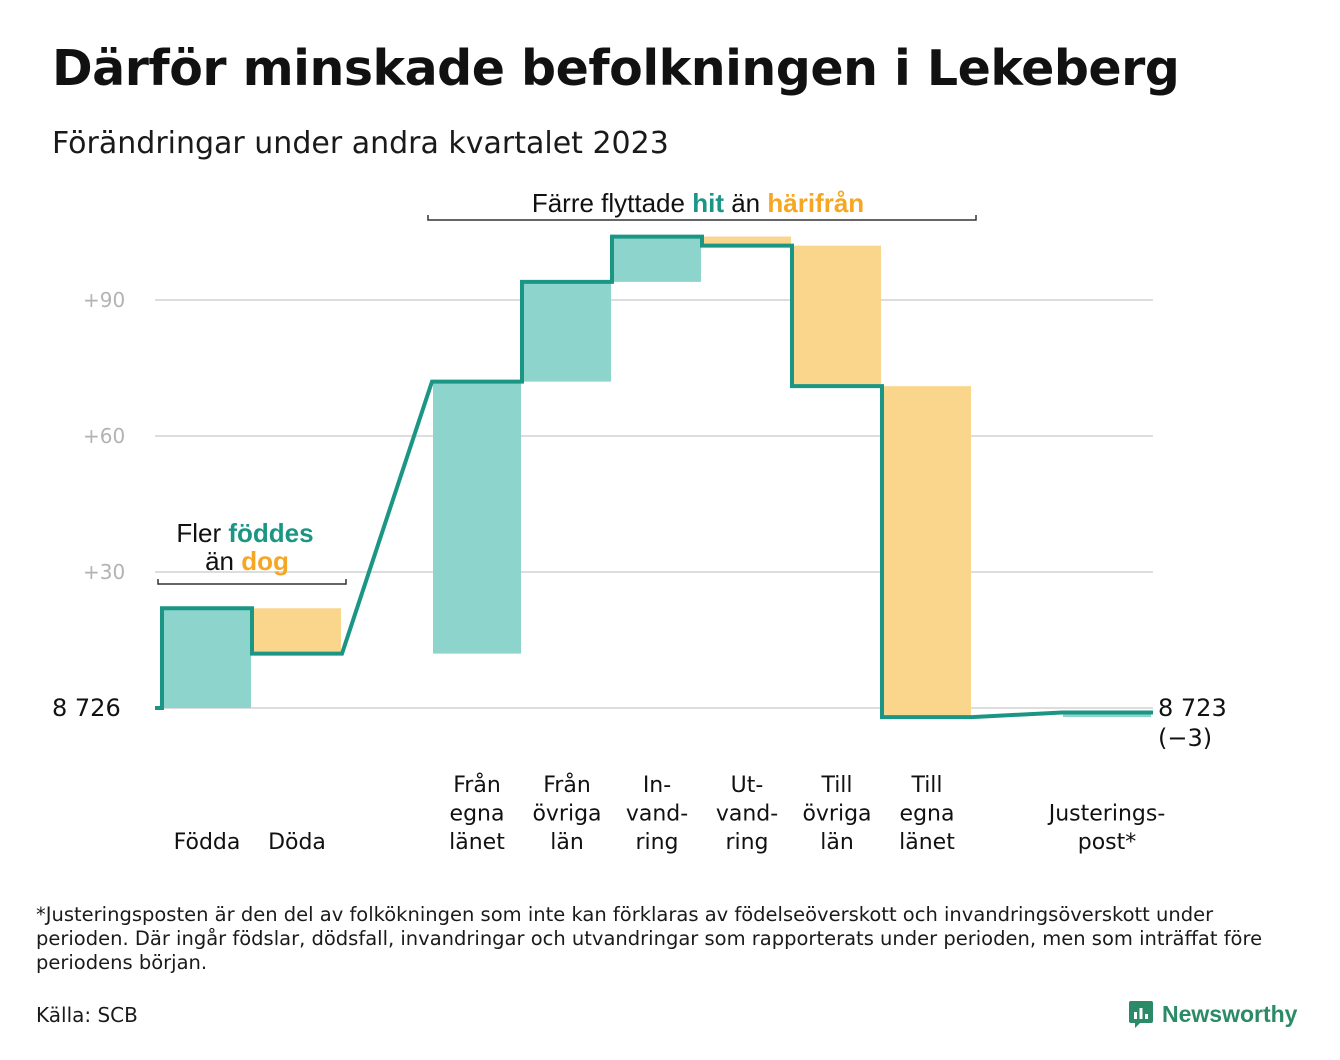 This screenshot has height=1060, width=1340. I want to click on annotation-births-line1: Fler föddes, so click(244, 533).